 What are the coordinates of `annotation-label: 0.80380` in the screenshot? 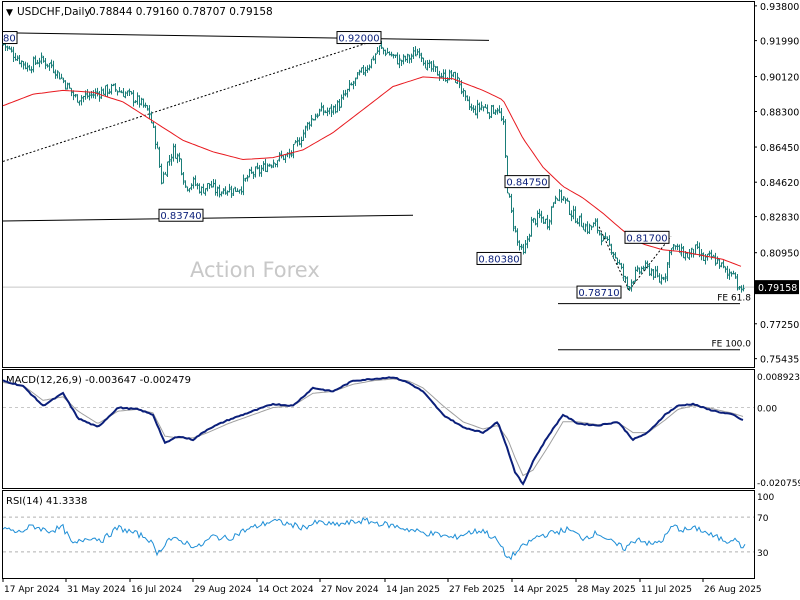 It's located at (498, 259).